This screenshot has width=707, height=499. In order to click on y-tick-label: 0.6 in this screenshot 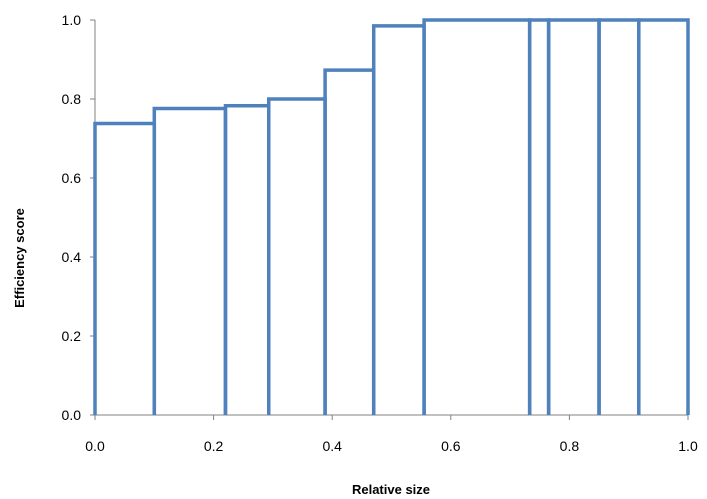, I will do `click(72, 178)`.